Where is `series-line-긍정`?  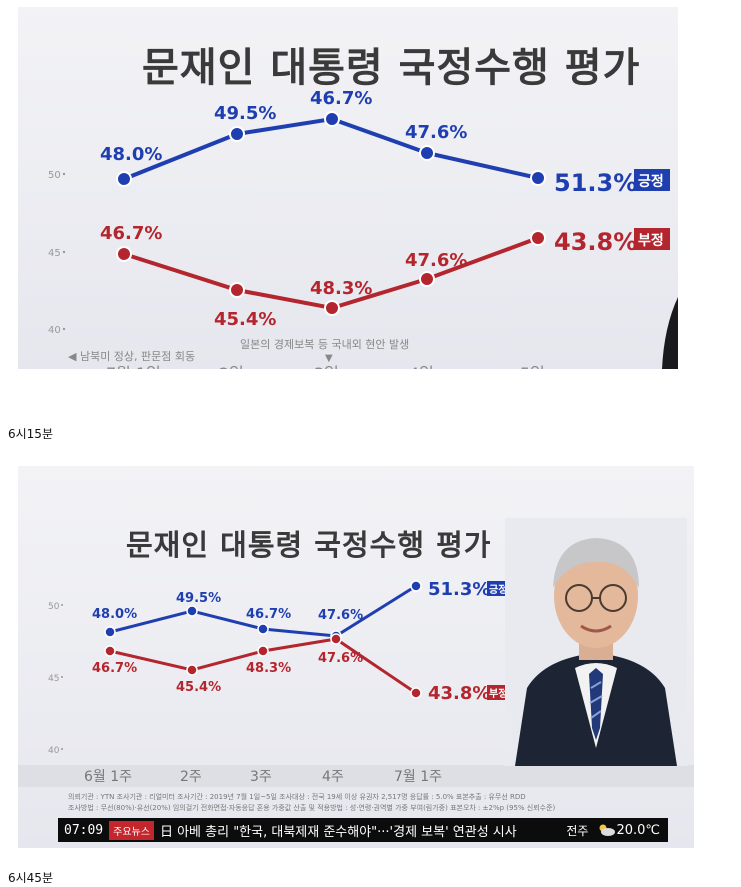 series-line-긍정 is located at coordinates (331, 148).